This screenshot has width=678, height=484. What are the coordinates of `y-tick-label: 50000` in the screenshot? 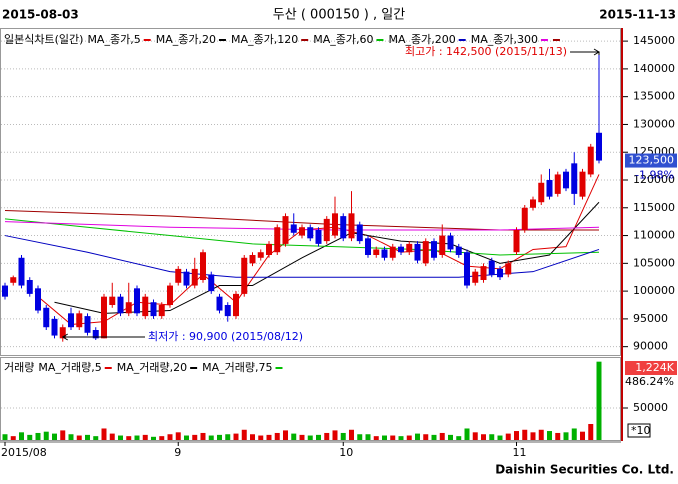 It's located at (650, 407).